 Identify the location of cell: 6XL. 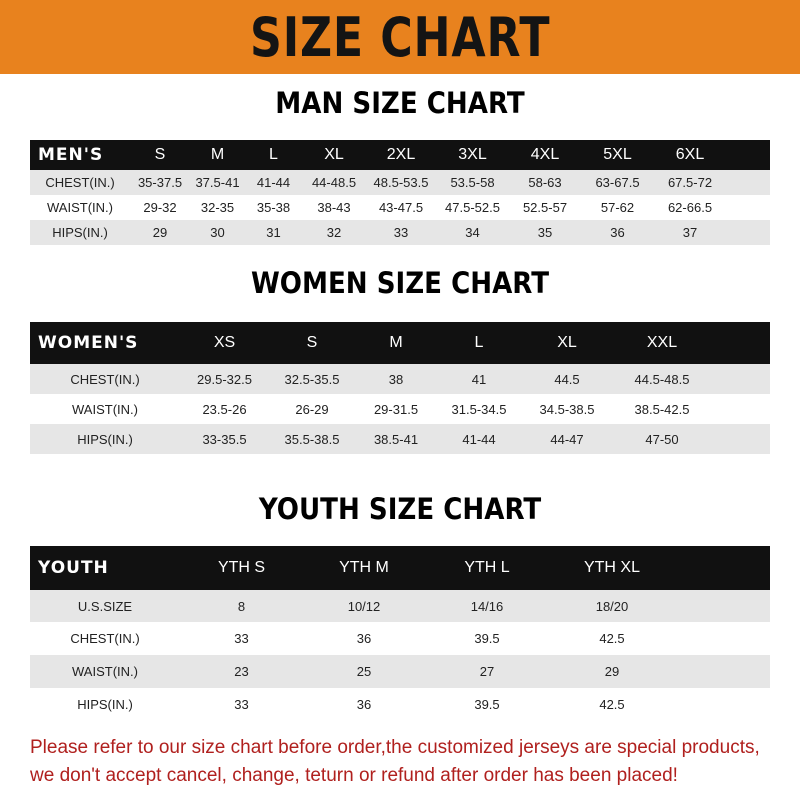
(690, 155).